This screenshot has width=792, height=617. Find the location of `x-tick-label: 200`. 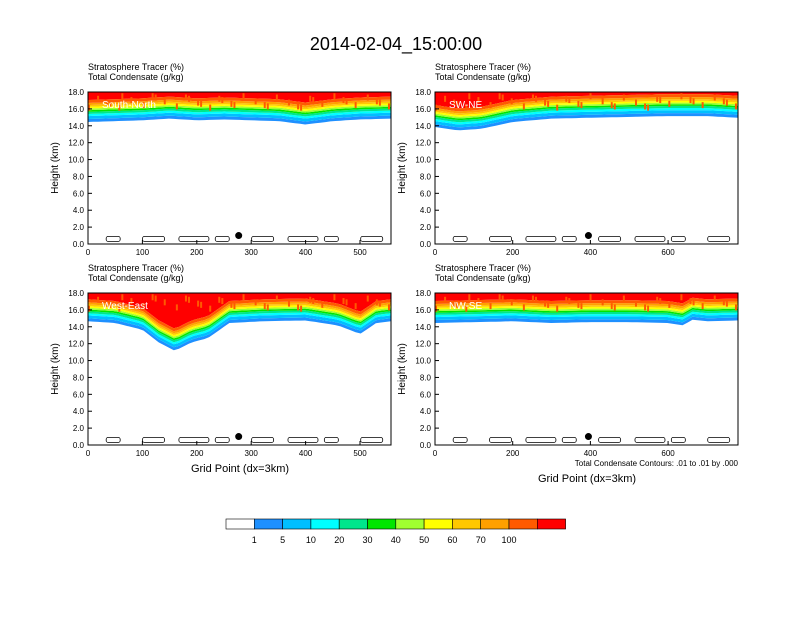

x-tick-label: 200 is located at coordinates (197, 453).